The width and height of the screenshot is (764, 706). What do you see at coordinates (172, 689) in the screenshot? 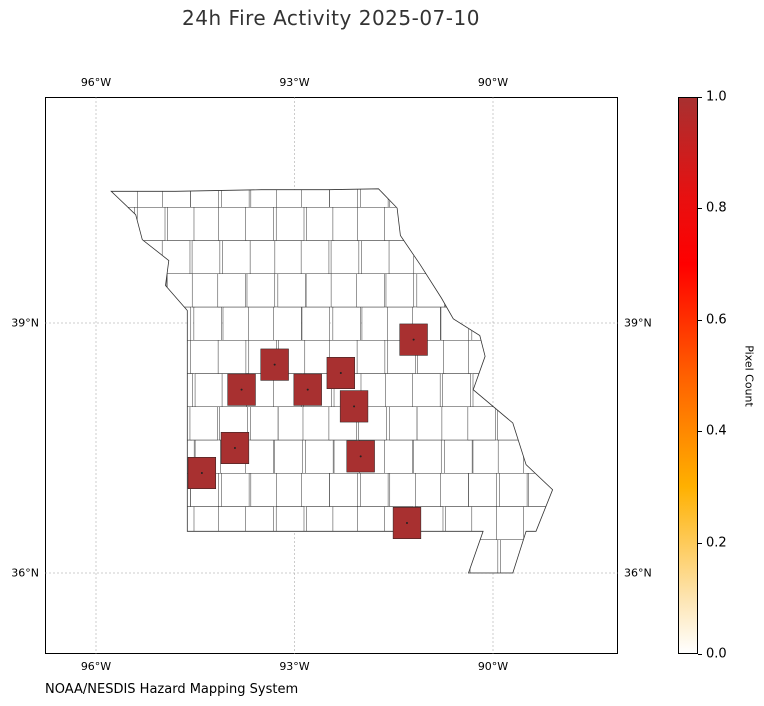
I see `source-credit: NOAA/NESDIS Hazard Mapping System` at bounding box center [172, 689].